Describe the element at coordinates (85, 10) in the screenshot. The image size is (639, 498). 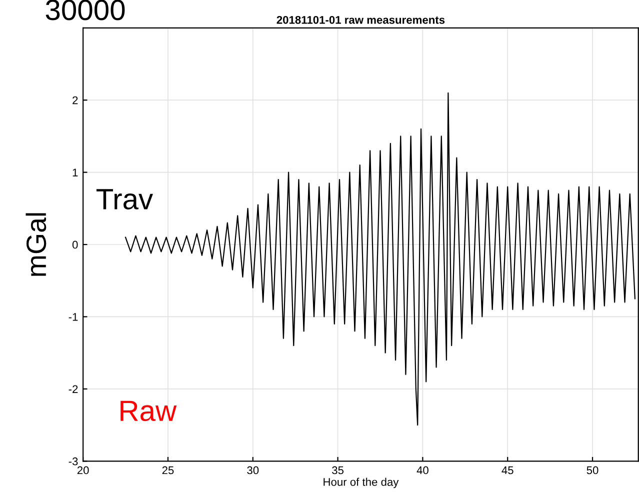
I see `text: 30000` at that location.